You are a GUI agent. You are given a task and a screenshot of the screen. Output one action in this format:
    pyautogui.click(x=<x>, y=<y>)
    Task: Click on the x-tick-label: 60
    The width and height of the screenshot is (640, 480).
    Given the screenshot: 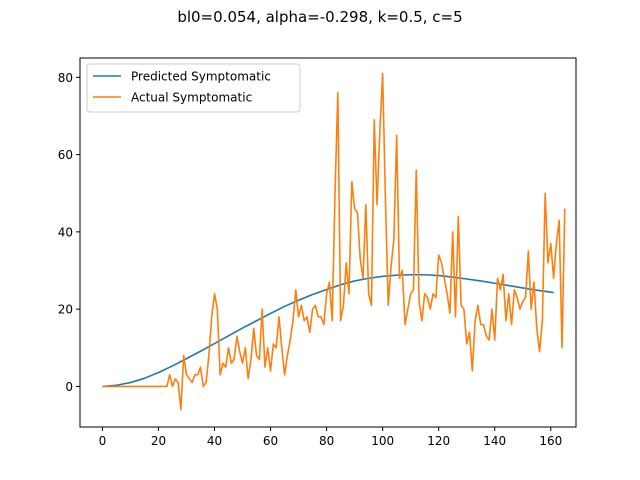 What is the action you would take?
    pyautogui.click(x=270, y=441)
    